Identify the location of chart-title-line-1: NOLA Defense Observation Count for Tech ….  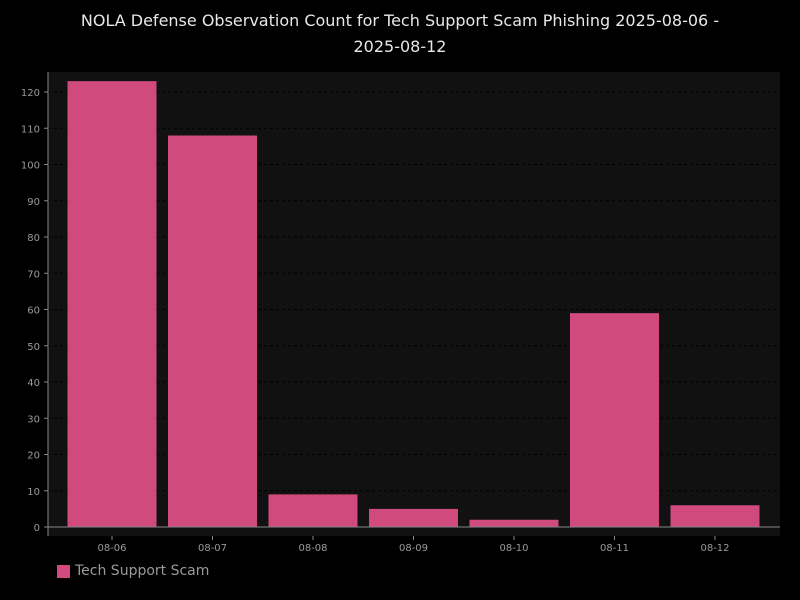
(400, 20).